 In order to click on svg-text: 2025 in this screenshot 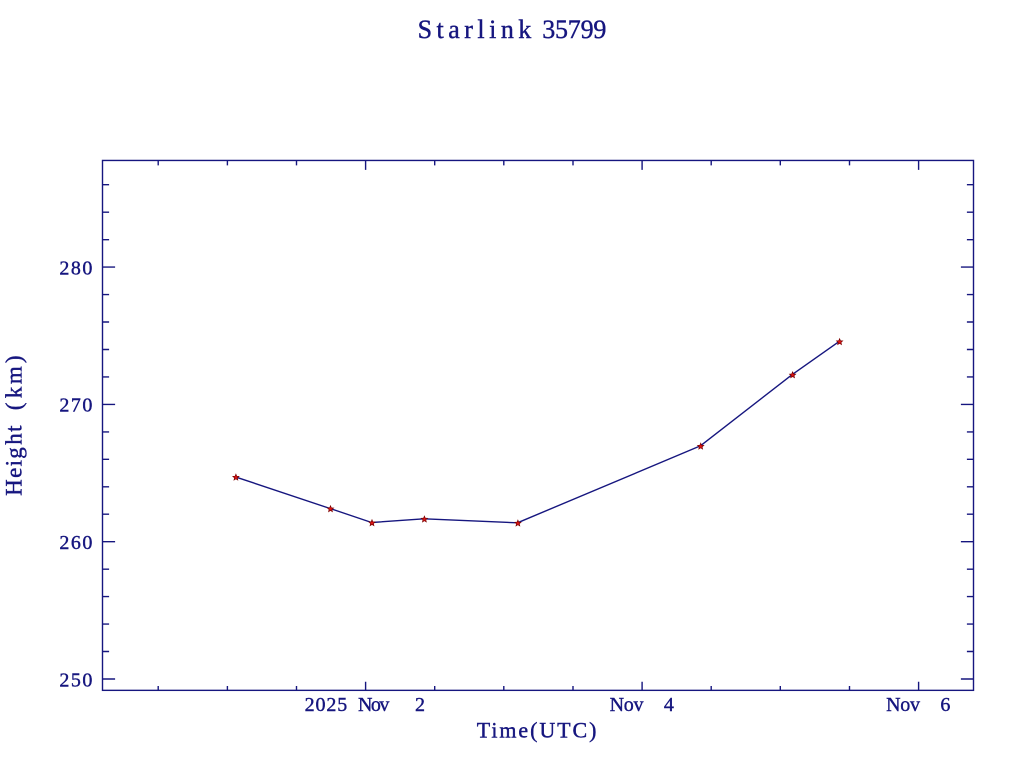, I will do `click(326, 705)`.